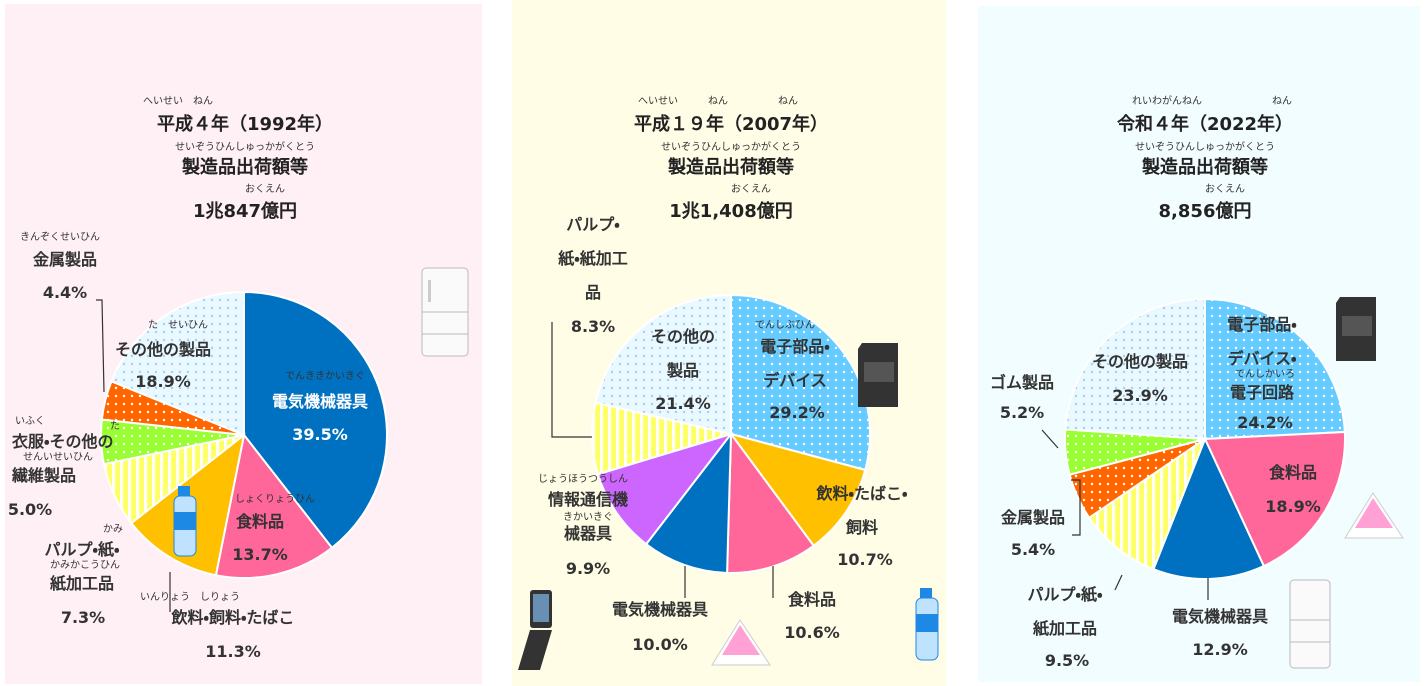 The image size is (1426, 686). Describe the element at coordinates (325, 376) in the screenshot. I see `category-ruby: でんききかいきぐ` at that location.